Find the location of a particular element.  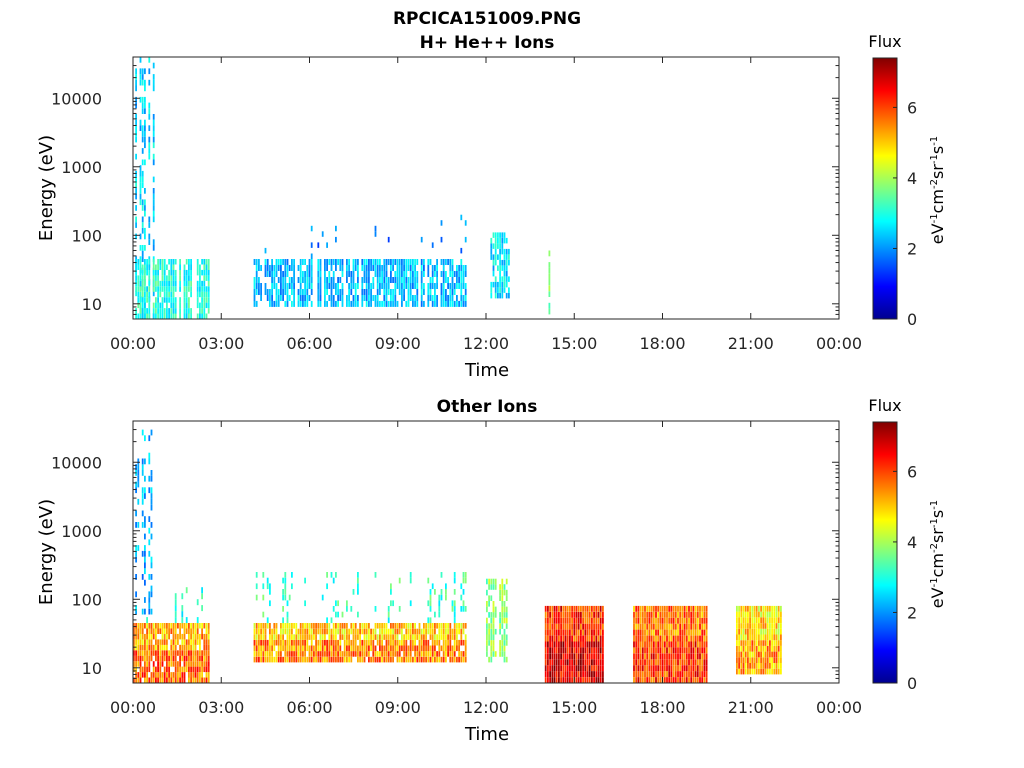

panel-2-title: Other Ions is located at coordinates (487, 407).